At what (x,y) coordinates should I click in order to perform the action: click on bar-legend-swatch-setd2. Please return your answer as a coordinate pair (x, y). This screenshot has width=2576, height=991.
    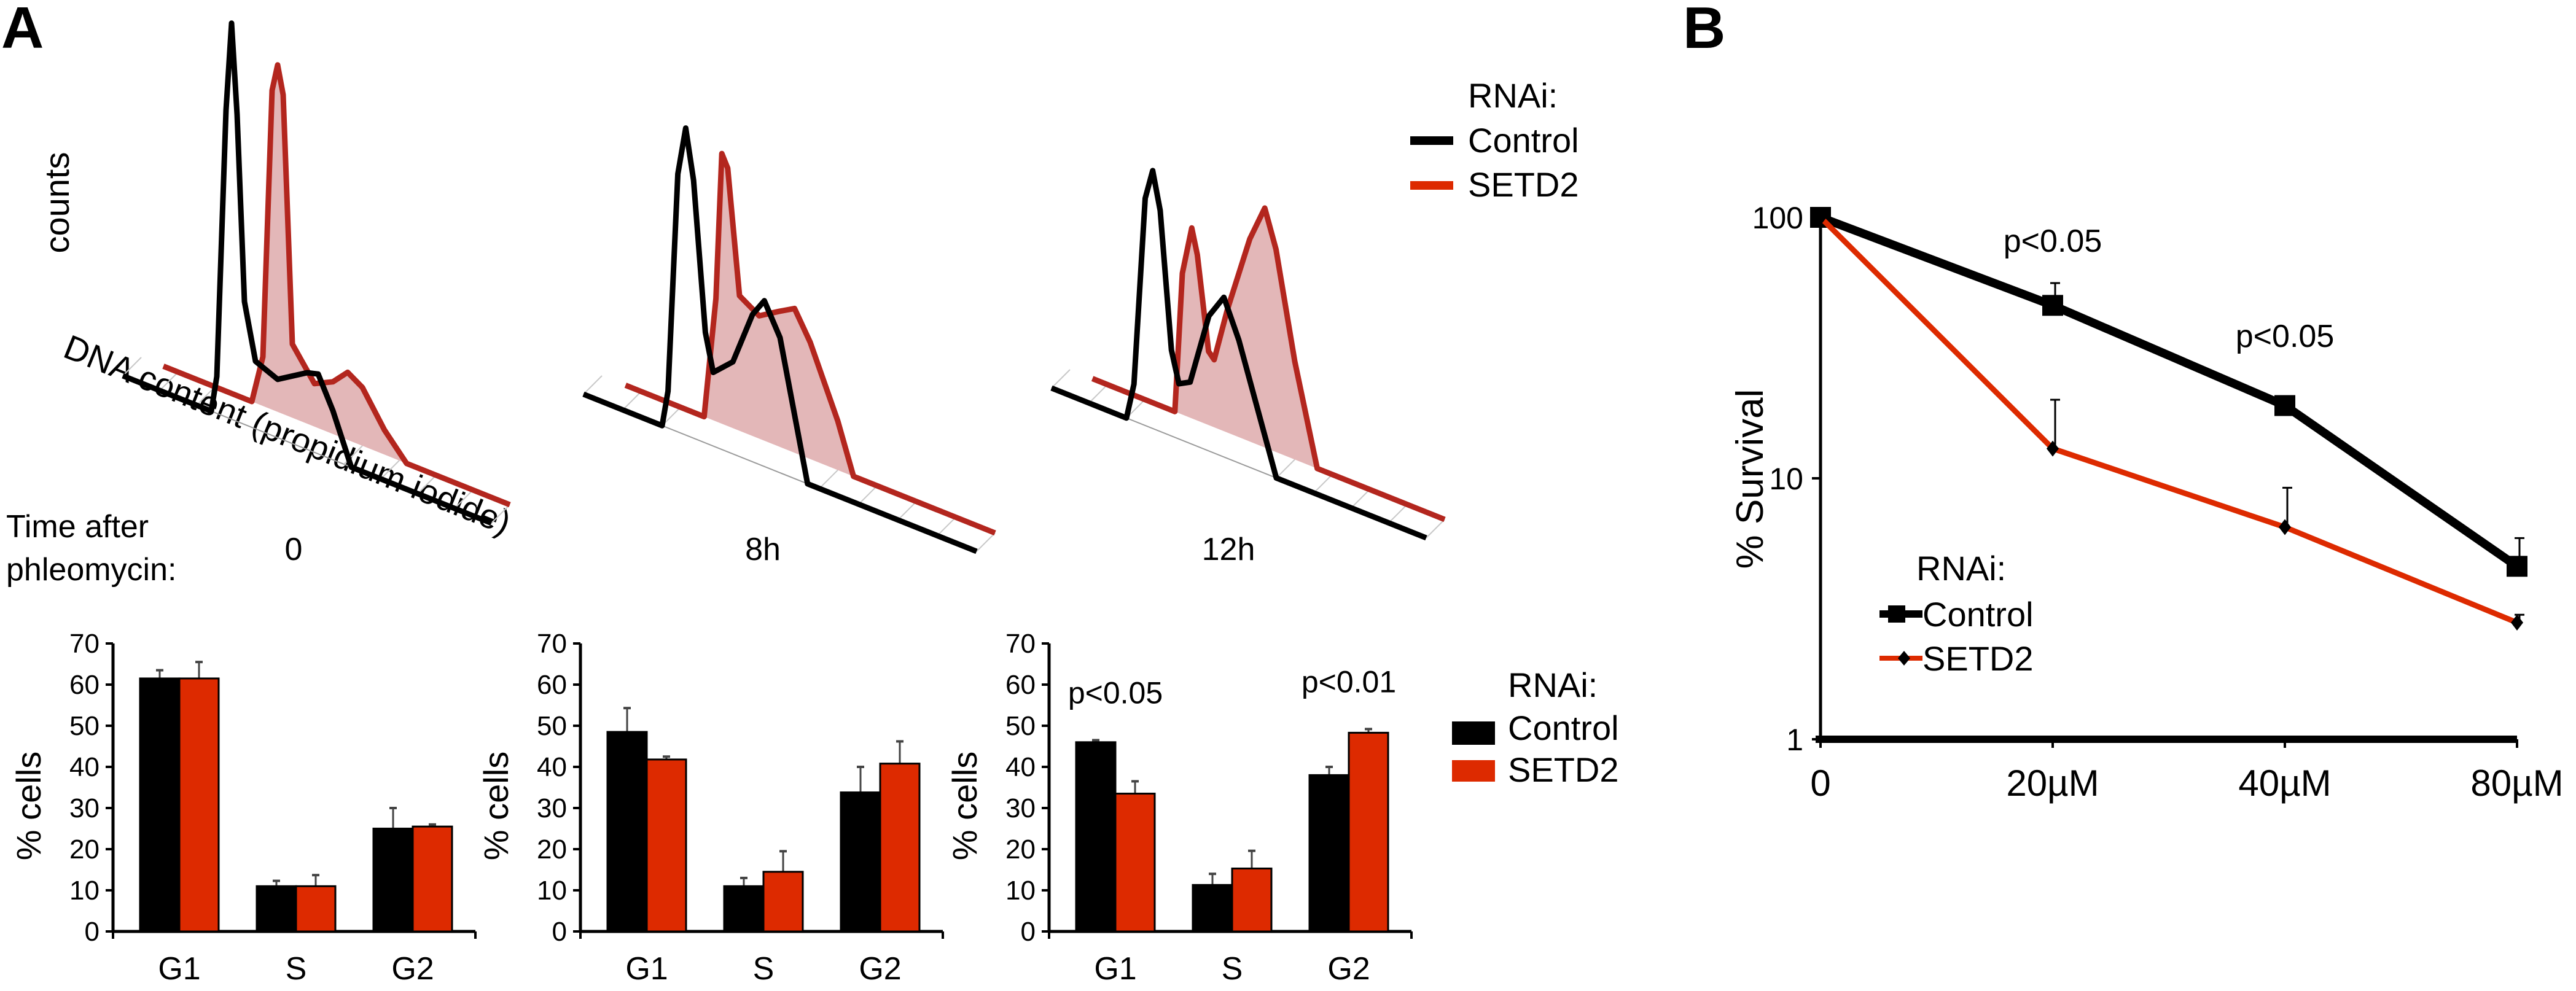
    Looking at the image, I should click on (1473, 771).